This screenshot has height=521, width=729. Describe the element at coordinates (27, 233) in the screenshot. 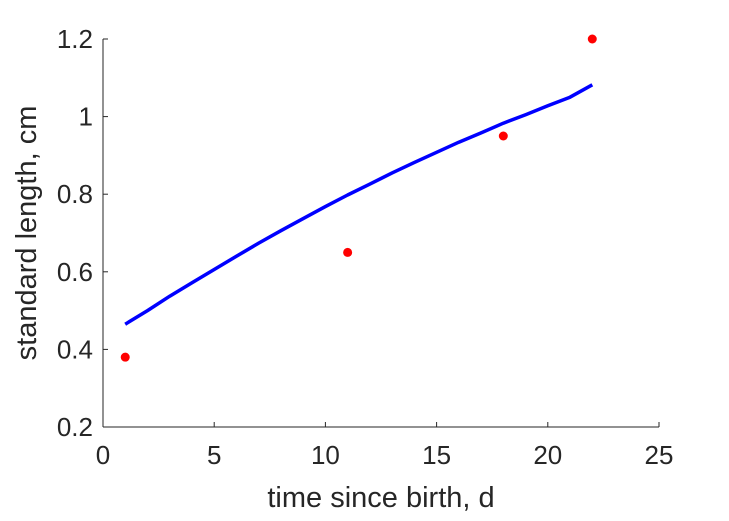

I see `y-axis-label: standard length, cm` at that location.